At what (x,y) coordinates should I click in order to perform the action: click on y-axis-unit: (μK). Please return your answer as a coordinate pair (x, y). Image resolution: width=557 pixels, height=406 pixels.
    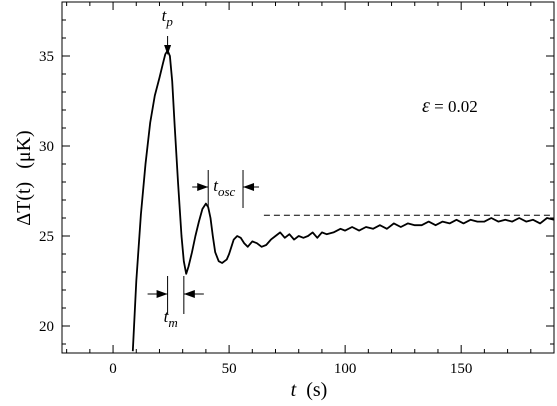
    Looking at the image, I should click on (24, 149).